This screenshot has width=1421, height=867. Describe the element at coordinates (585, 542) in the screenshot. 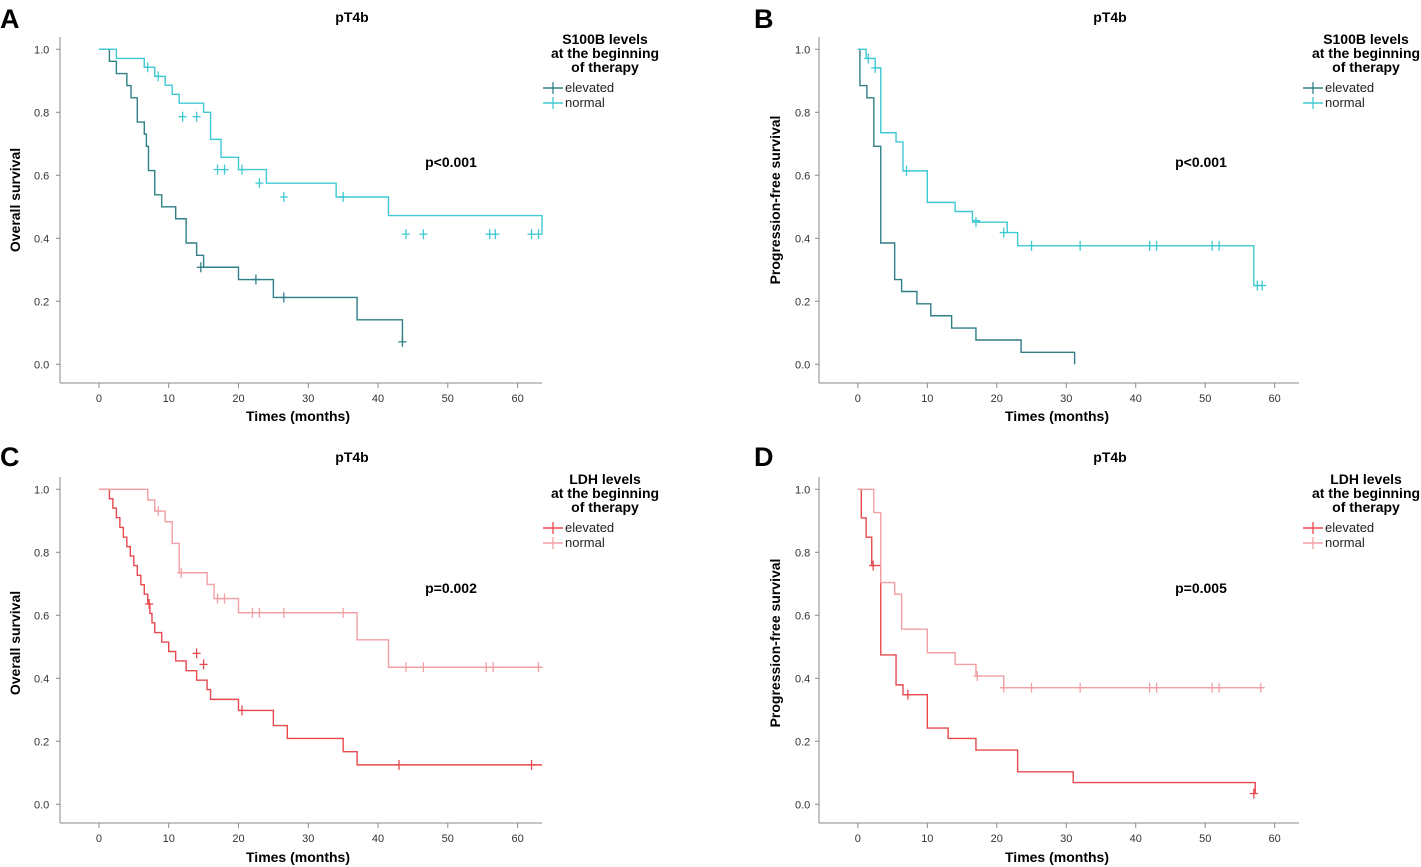

I see `legend-label: normal` at that location.